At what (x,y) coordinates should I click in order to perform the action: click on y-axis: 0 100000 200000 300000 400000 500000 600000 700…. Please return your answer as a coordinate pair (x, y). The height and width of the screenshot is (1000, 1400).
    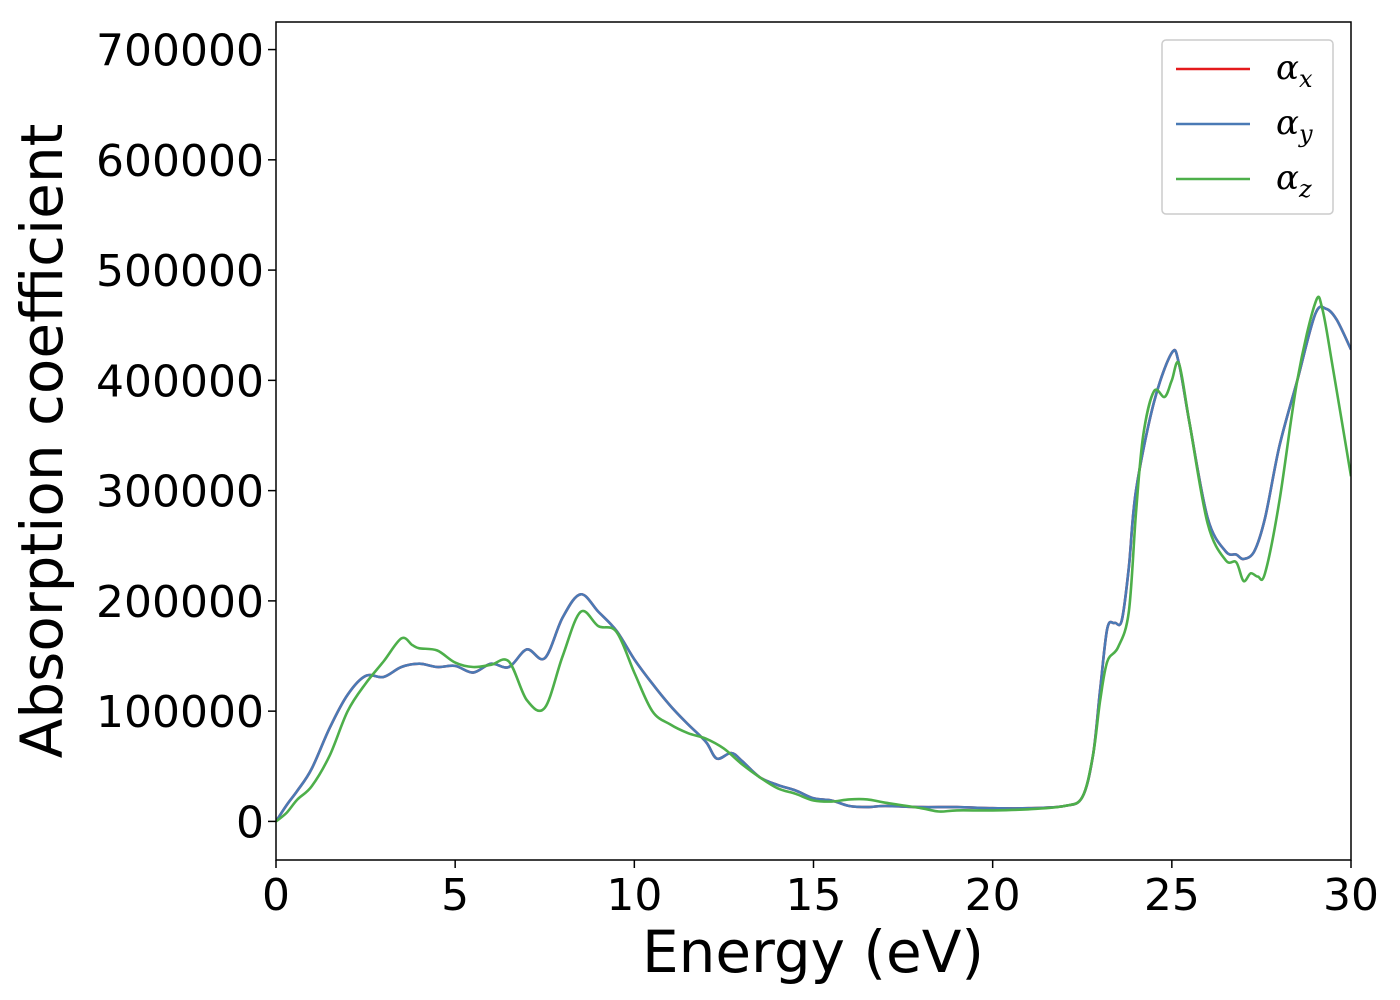
    Looking at the image, I should click on (186, 437).